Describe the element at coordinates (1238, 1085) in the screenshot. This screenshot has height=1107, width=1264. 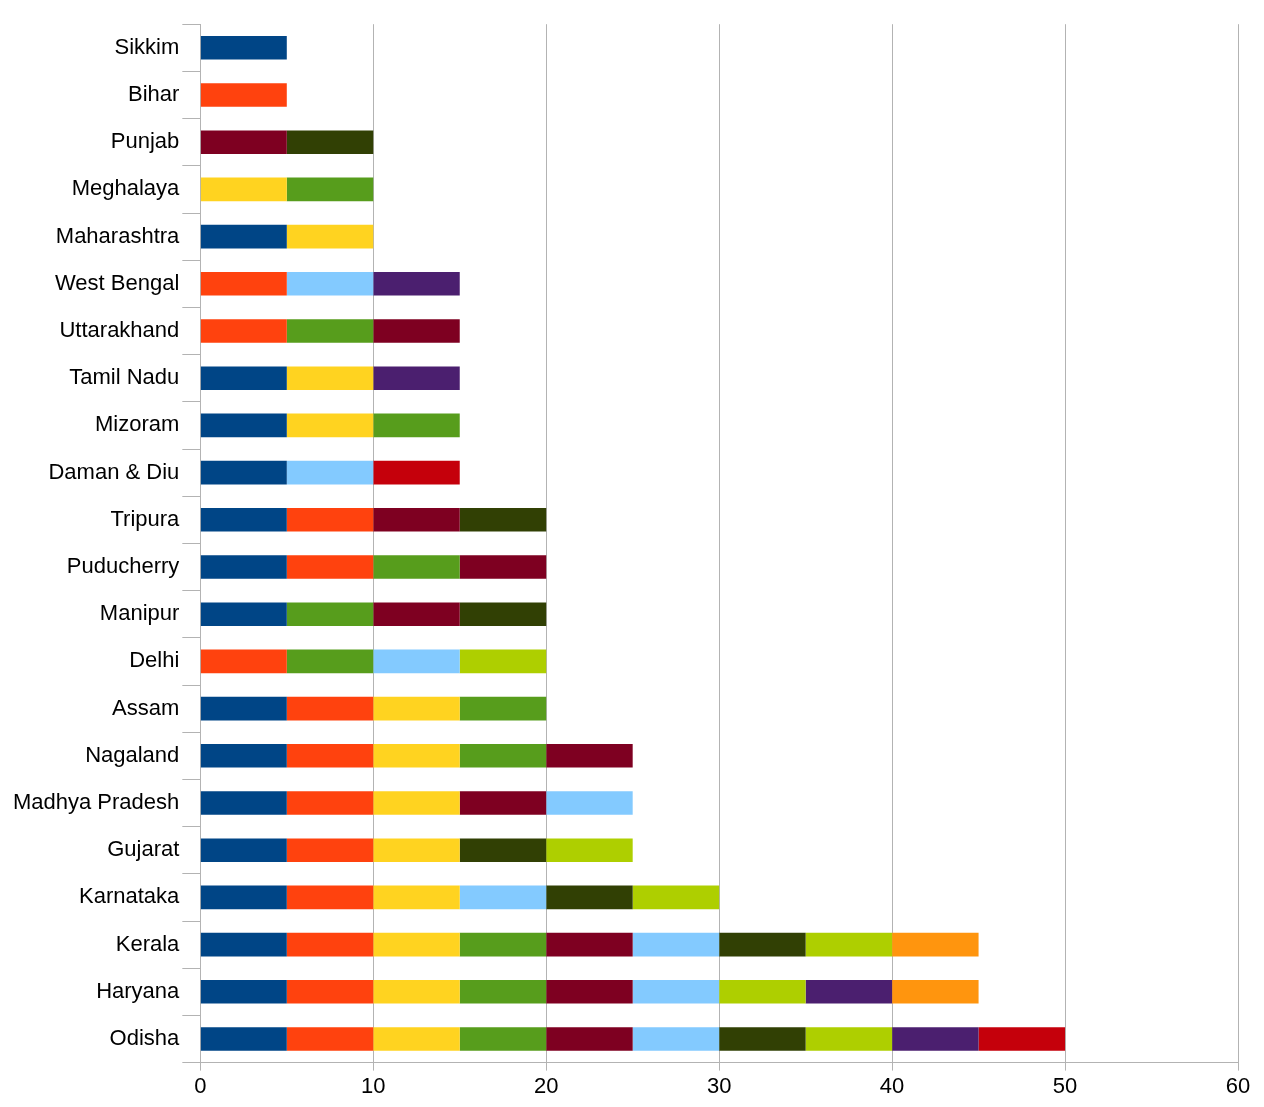
I see `x-tick-label: 60` at that location.